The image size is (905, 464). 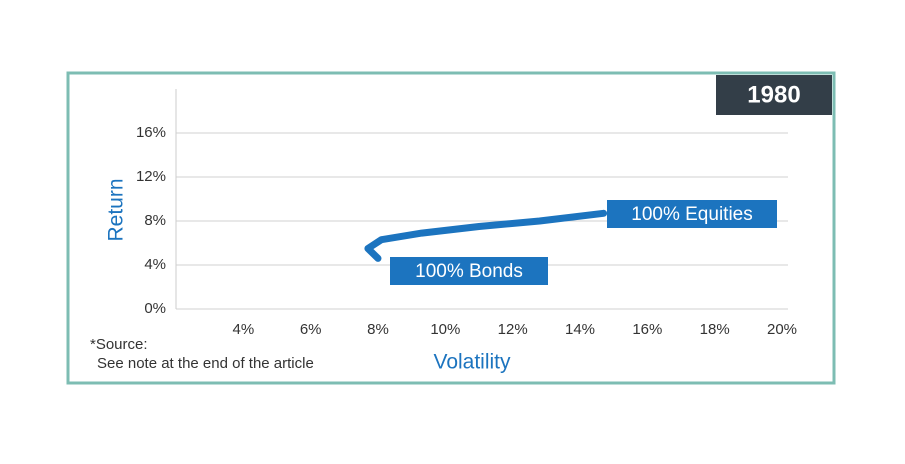 I want to click on year-badge-text: 1980, so click(x=773, y=94).